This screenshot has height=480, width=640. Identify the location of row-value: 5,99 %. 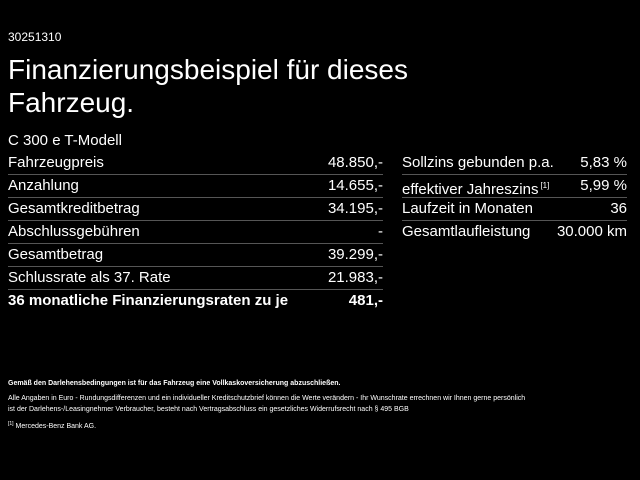
(603, 185).